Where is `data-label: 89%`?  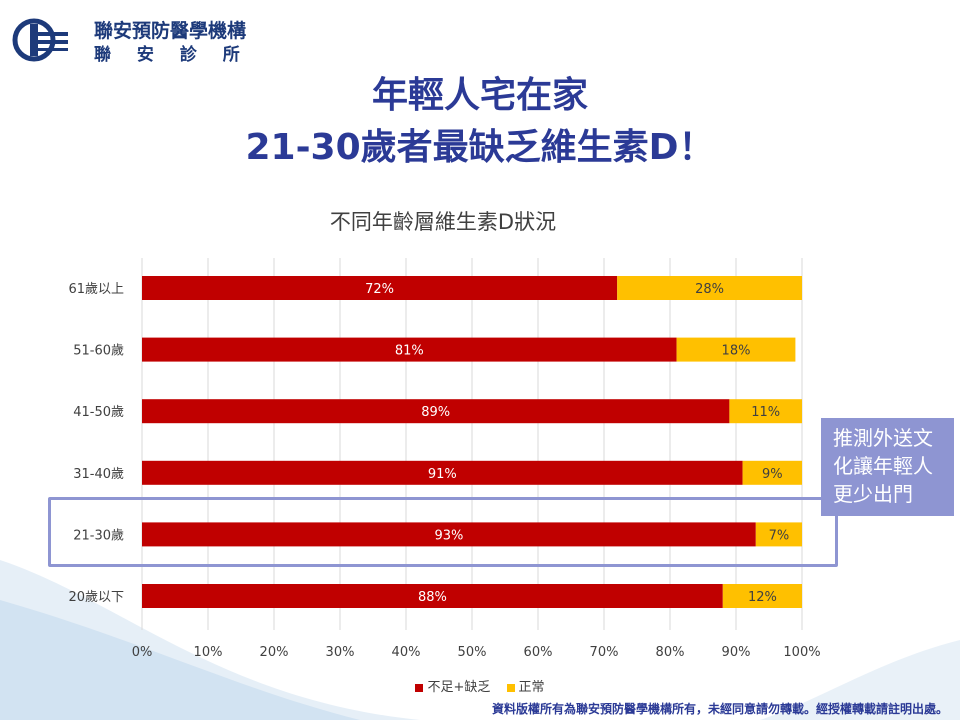
data-label: 89% is located at coordinates (435, 412).